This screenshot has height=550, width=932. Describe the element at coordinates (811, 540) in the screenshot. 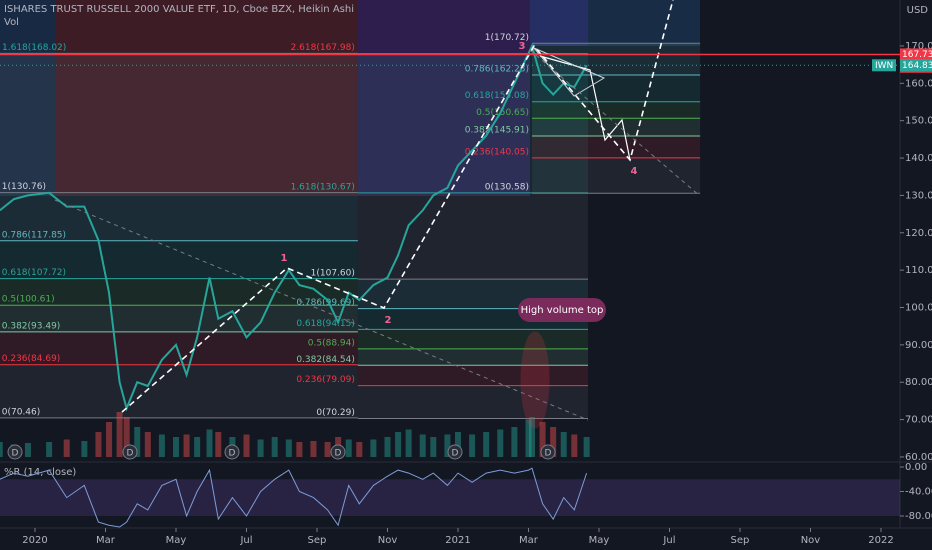

I see `x-tick-label: Nov` at that location.